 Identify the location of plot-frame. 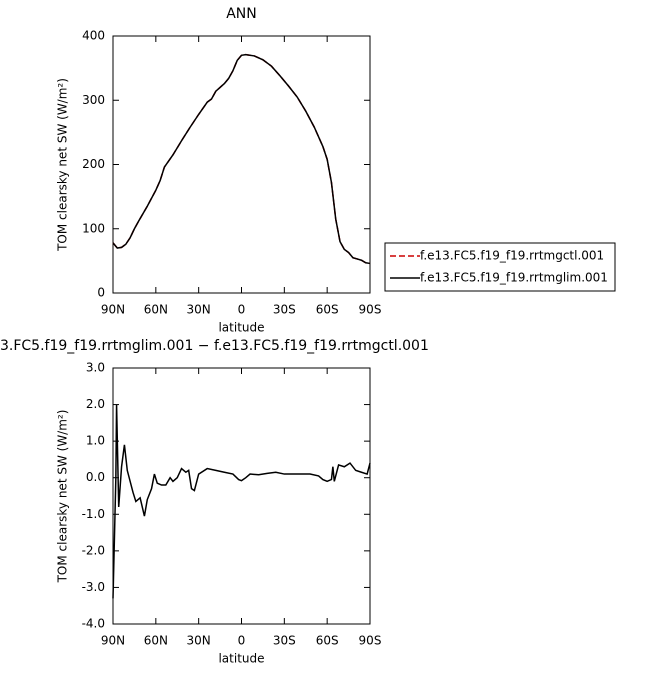
(241, 496).